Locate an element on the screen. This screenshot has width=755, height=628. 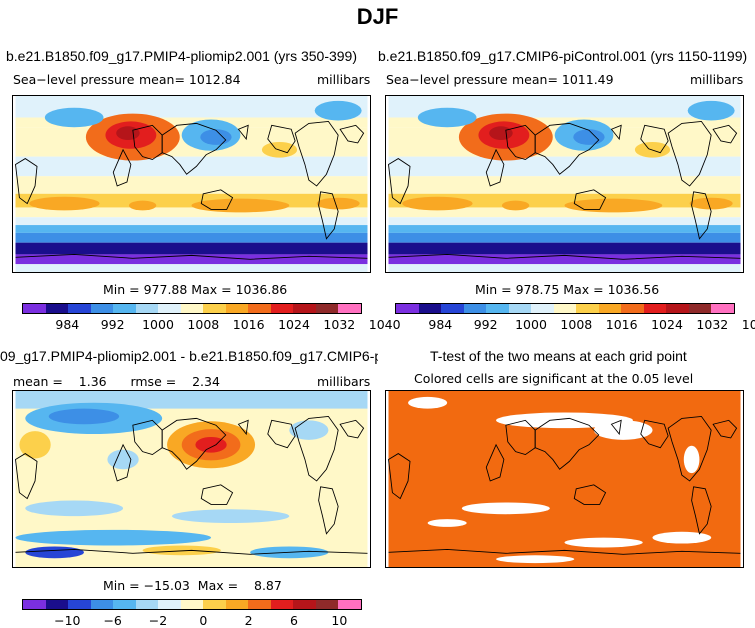
map-pliomip-slp is located at coordinates (191, 184).